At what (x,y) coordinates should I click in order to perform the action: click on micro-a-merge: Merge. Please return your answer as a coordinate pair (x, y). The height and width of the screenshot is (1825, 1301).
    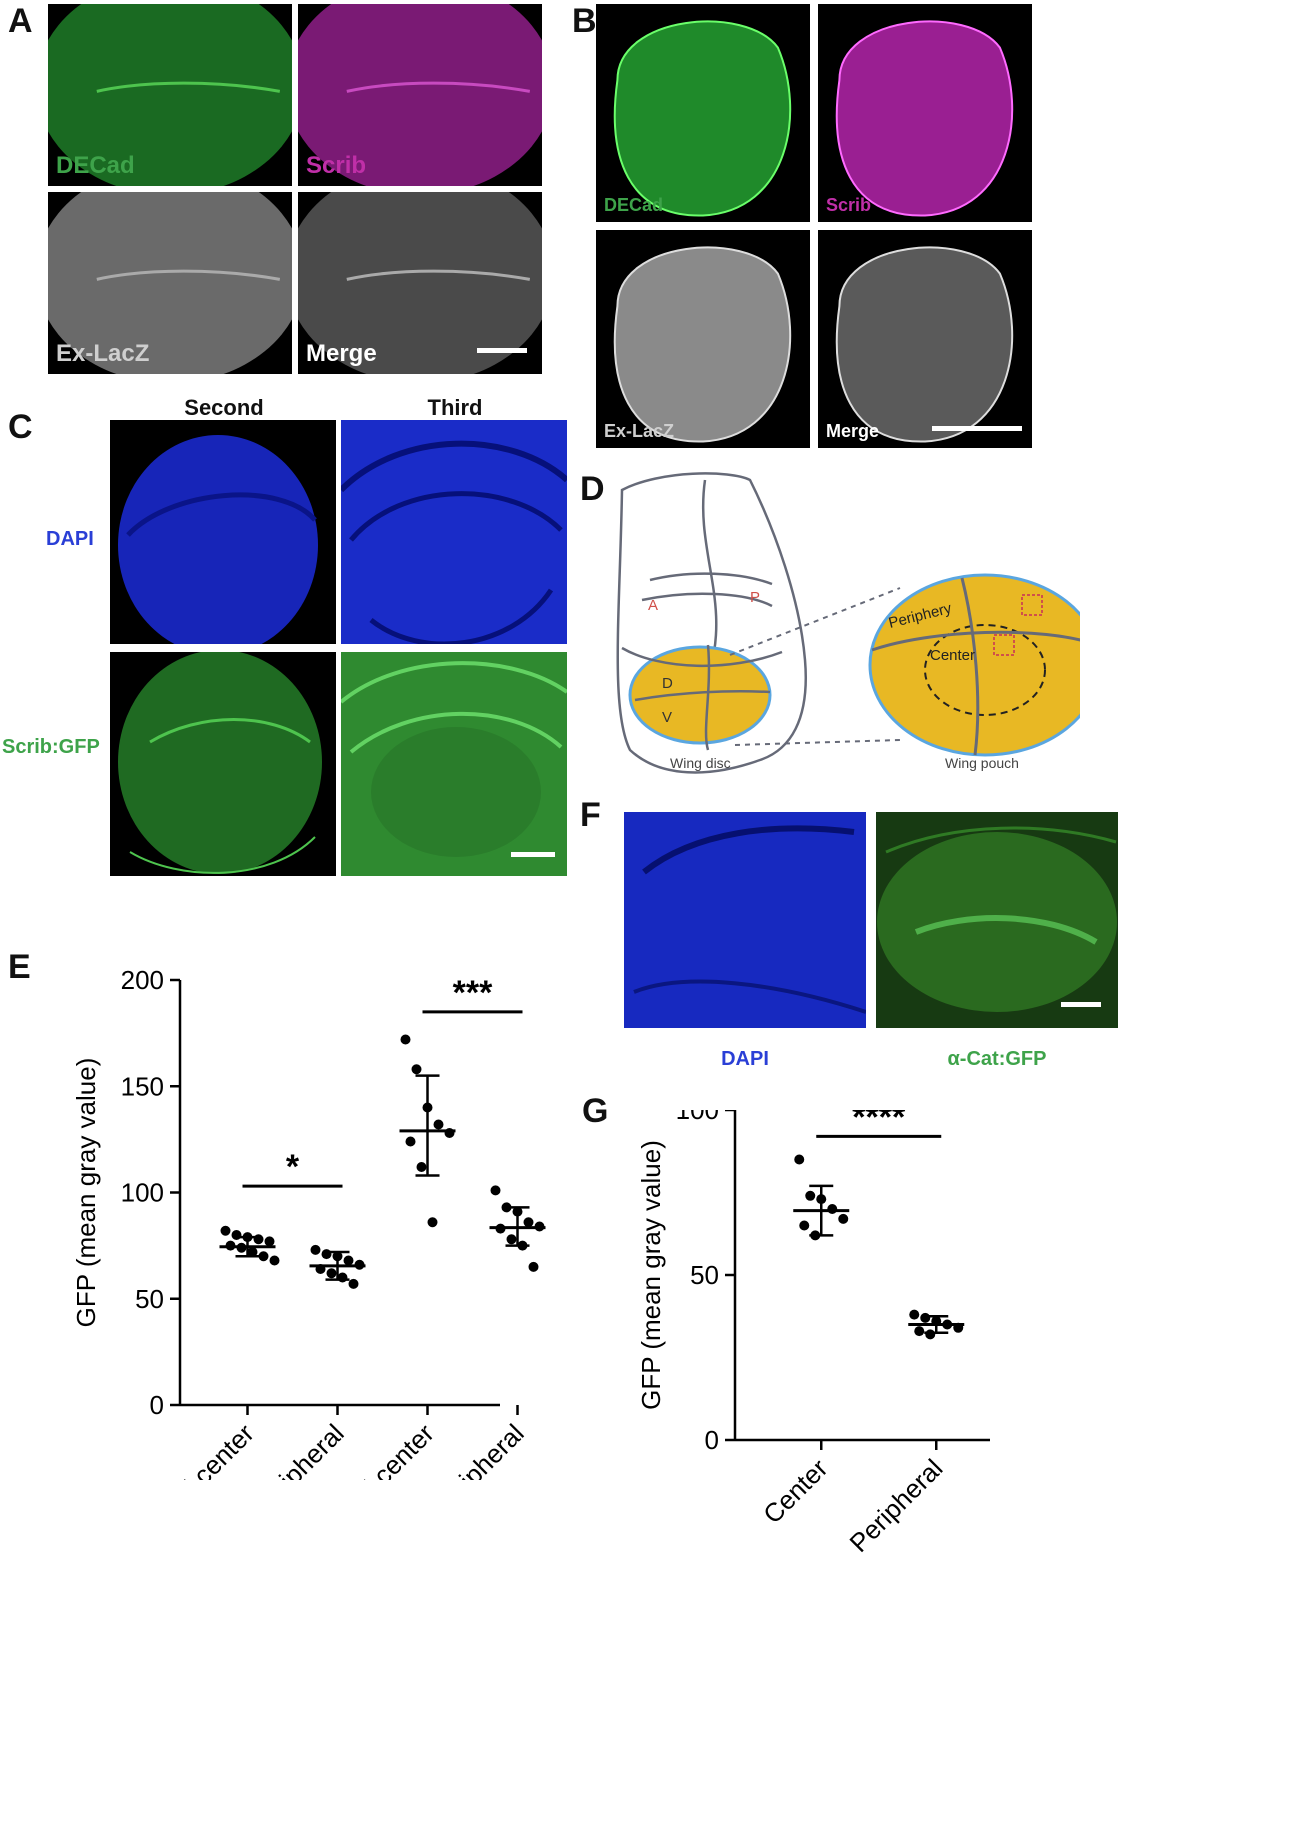
    Looking at the image, I should click on (420, 283).